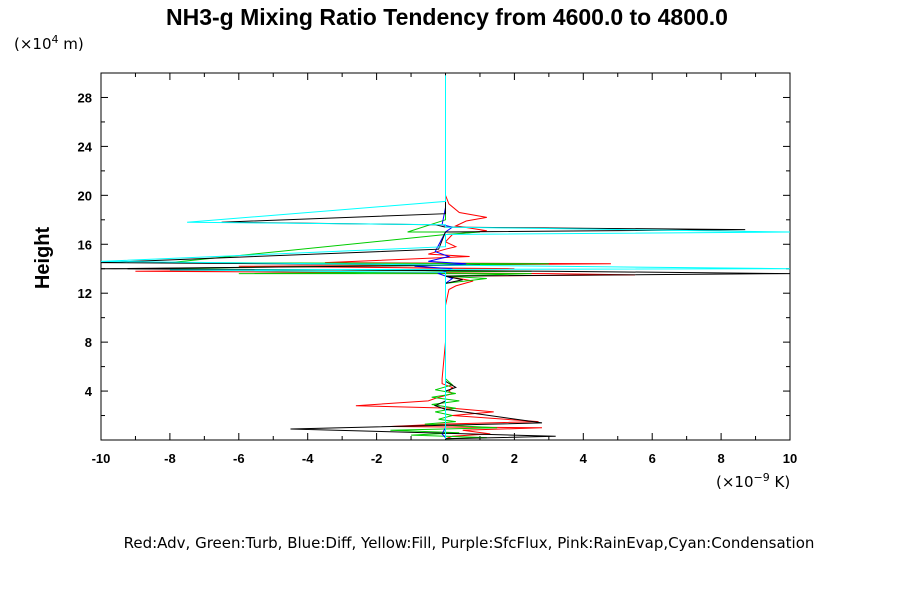  I want to click on y-axis-unit: (×104 m), so click(49, 43).